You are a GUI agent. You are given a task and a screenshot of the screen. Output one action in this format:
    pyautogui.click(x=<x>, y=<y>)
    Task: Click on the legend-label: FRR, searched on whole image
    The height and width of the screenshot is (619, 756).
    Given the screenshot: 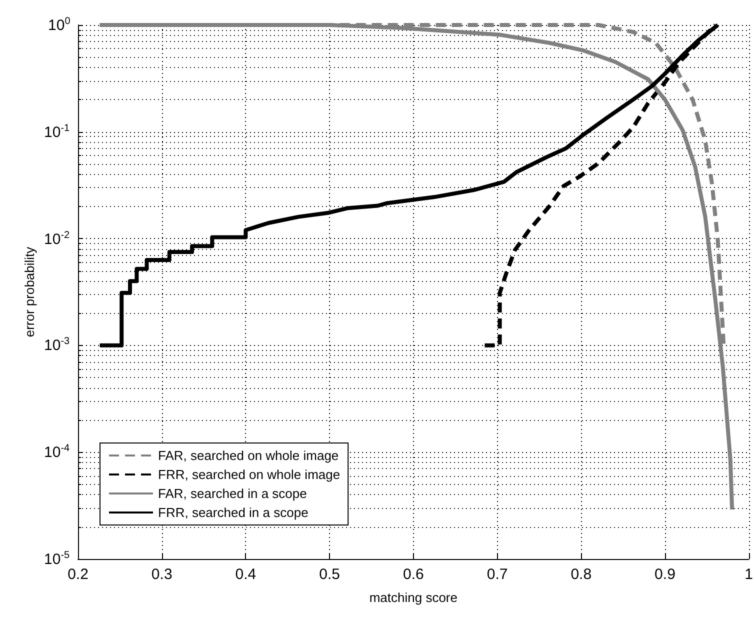 What is the action you would take?
    pyautogui.click(x=249, y=474)
    